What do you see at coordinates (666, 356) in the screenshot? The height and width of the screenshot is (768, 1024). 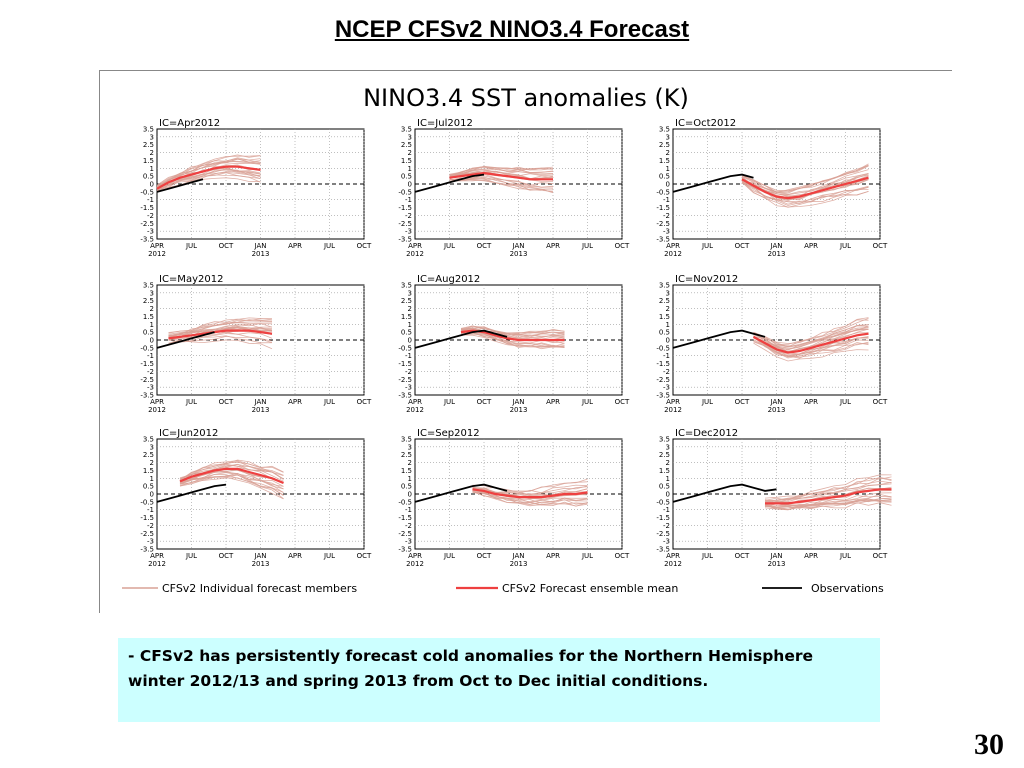 I see `y-tick-label: -1` at bounding box center [666, 356].